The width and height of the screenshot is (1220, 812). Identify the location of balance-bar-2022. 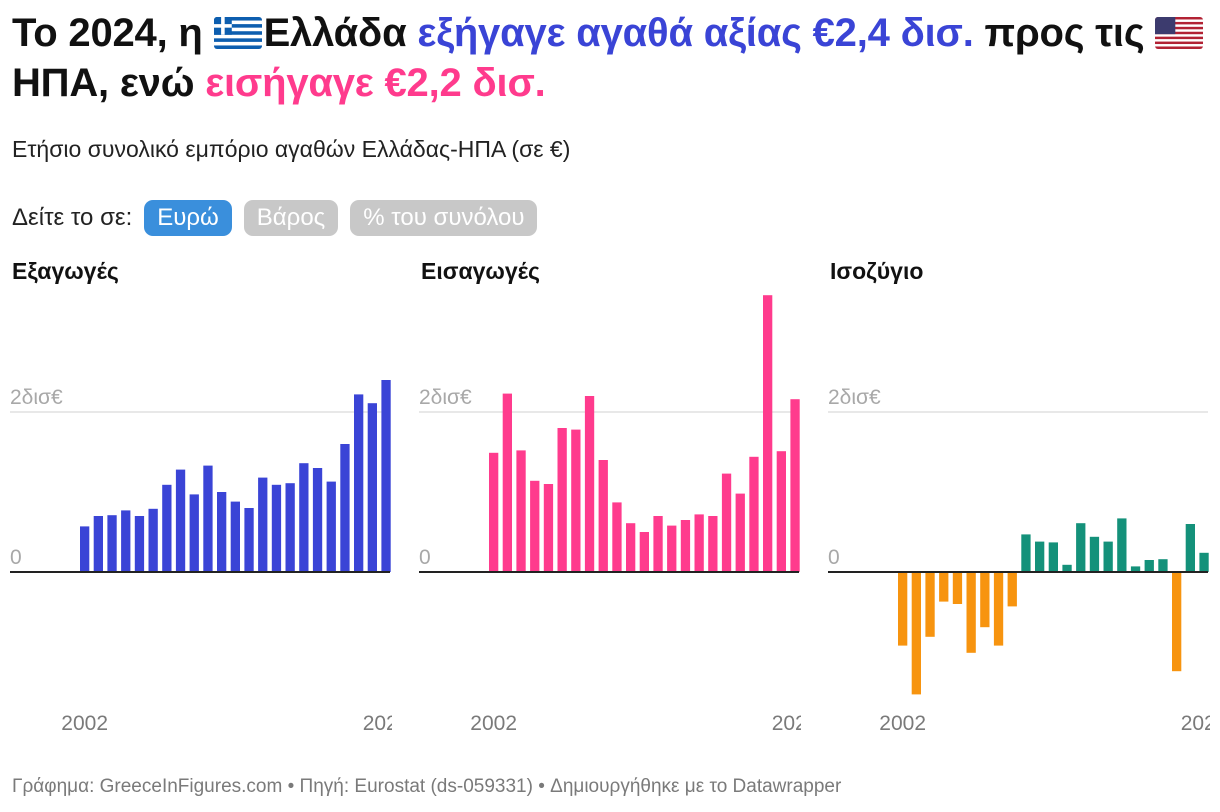
(1177, 622).